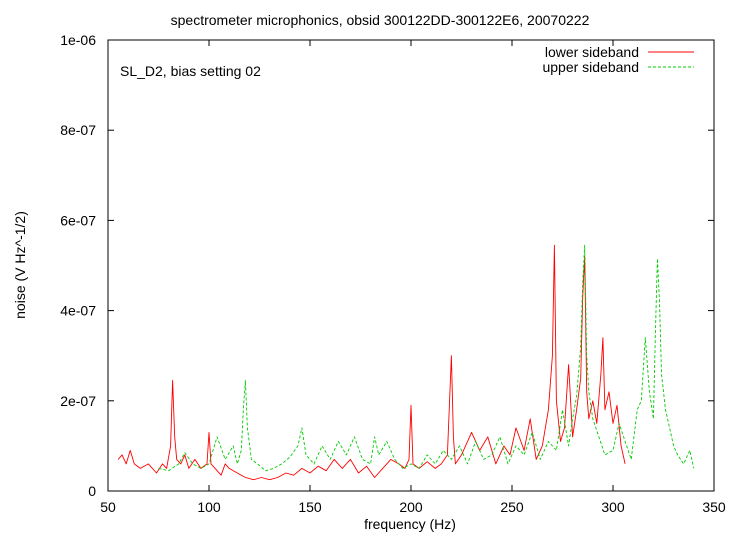  Describe the element at coordinates (78, 130) in the screenshot. I see `y-tick-label: 8e-07` at that location.